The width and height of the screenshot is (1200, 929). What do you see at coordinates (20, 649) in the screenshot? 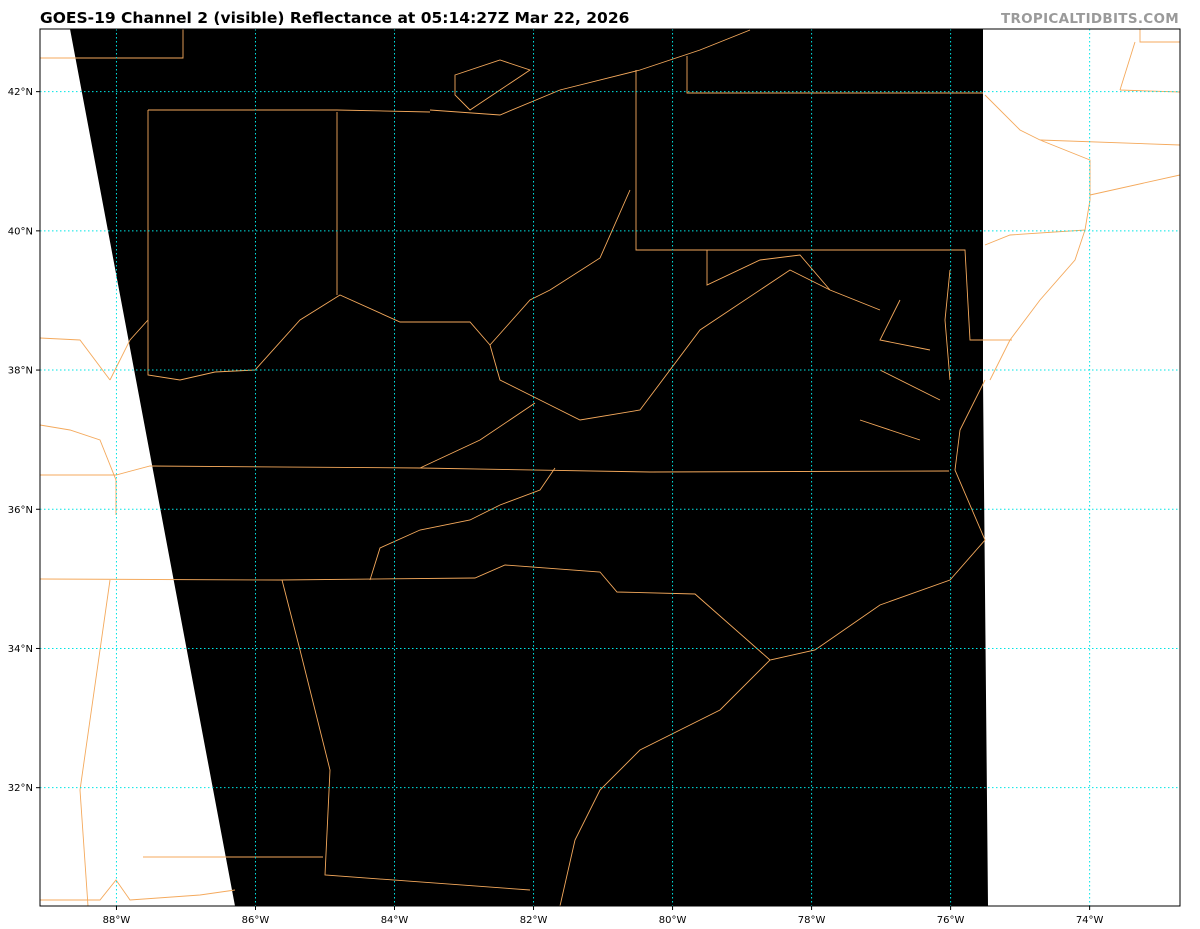
I see `lat-tick-label: 34°N` at bounding box center [20, 649].